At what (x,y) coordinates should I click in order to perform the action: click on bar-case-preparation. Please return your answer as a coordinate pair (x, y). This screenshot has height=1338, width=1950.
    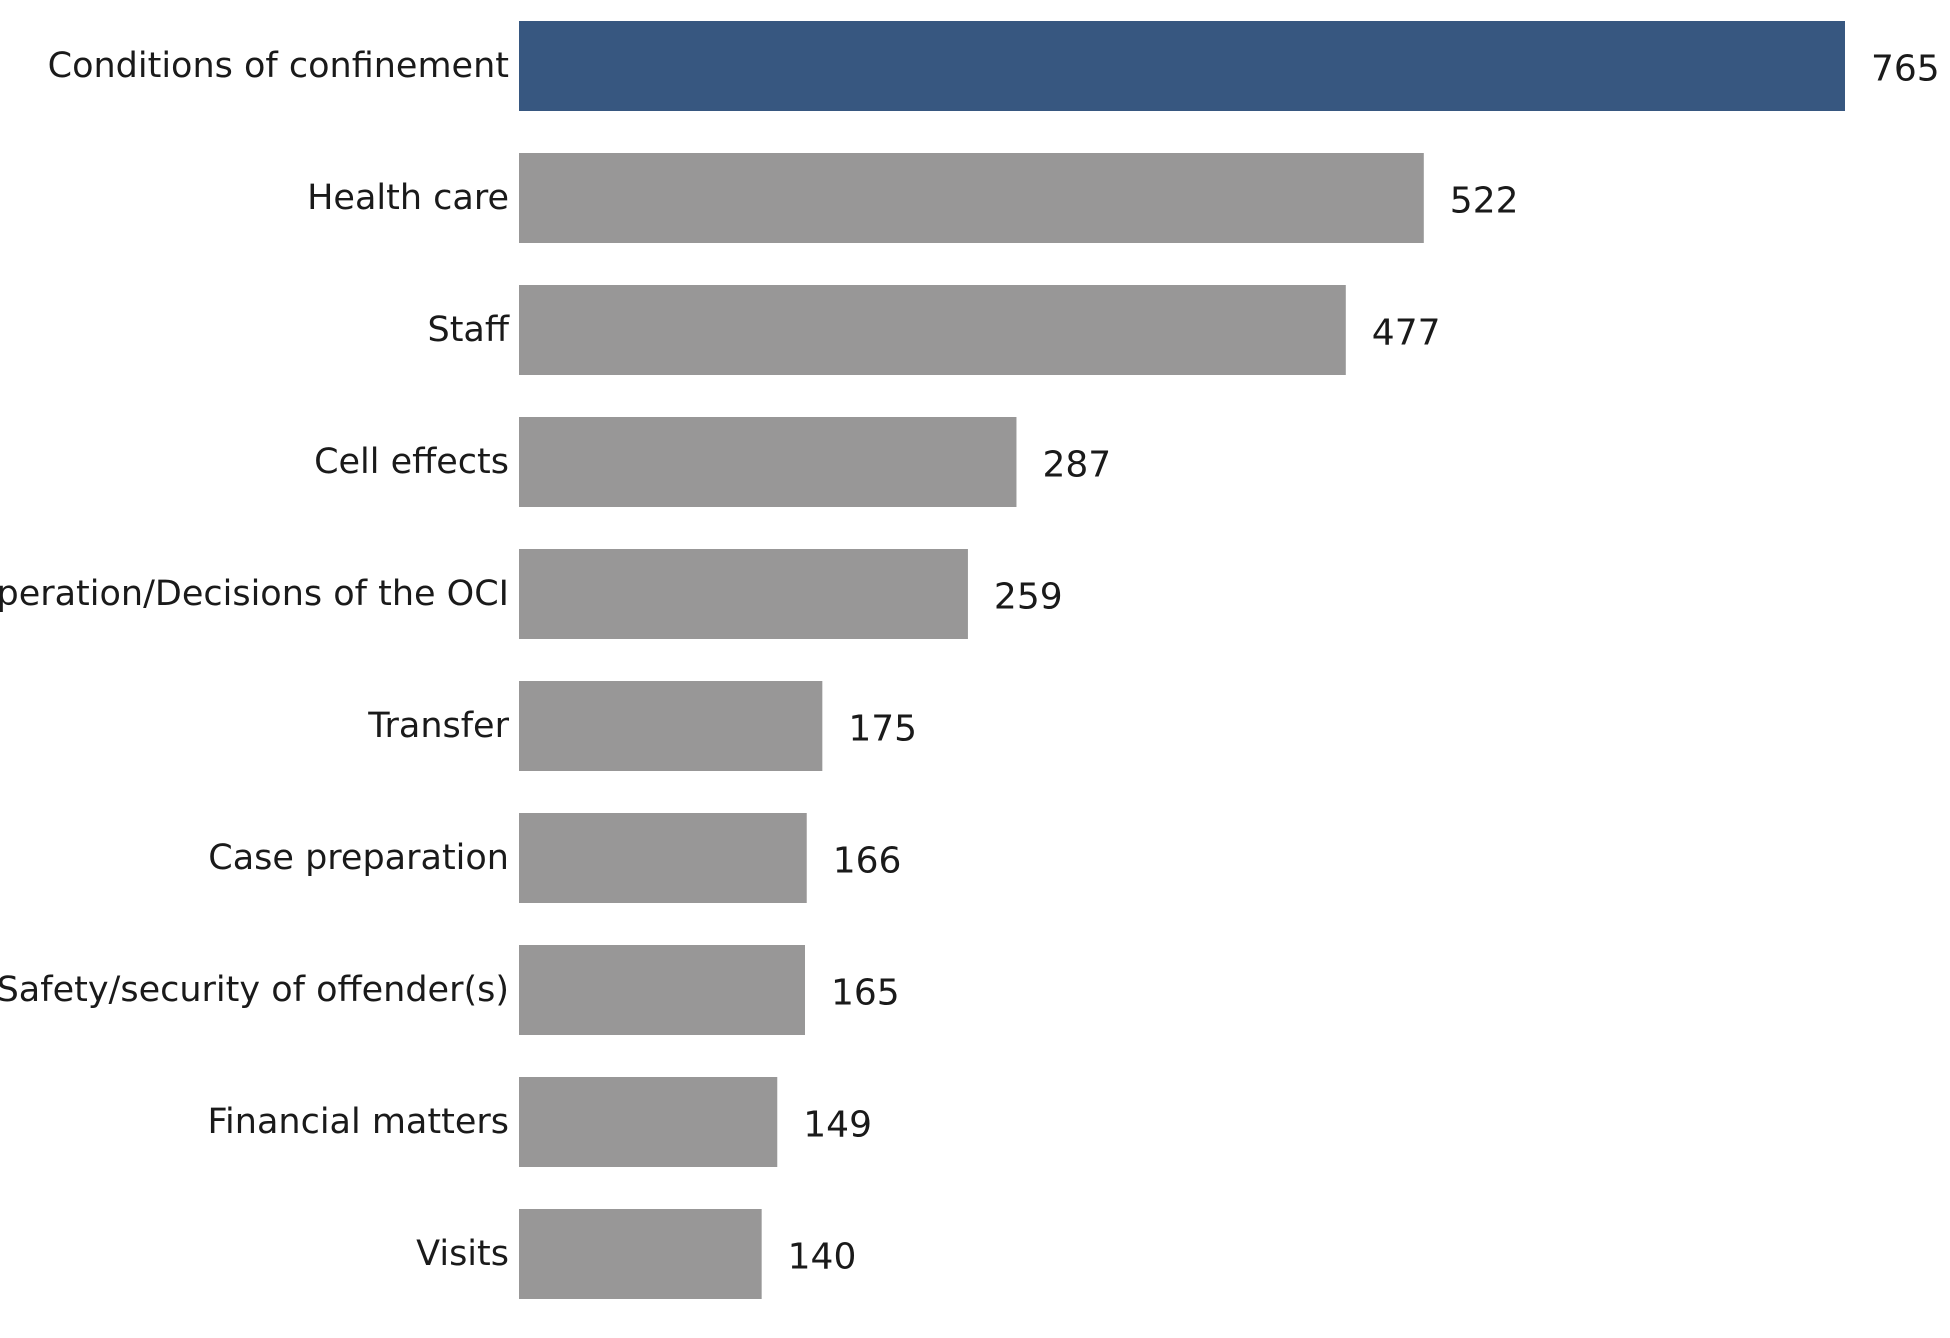
    Looking at the image, I should click on (663, 858).